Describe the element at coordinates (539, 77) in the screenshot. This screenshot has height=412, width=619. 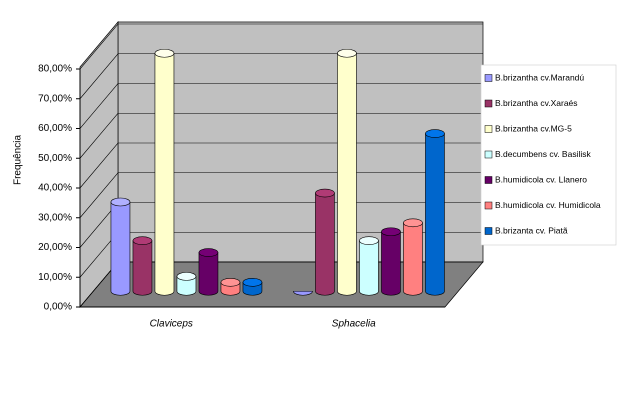
I see `legend-label: B.brizantha cv.Marandú` at that location.